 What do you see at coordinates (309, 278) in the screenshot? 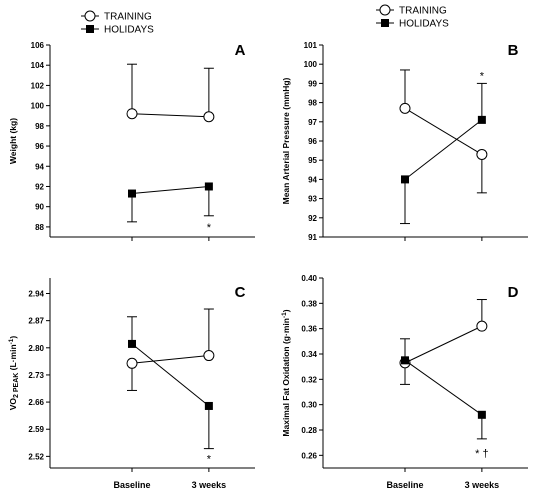
I see `y-tick-label: 0.40` at bounding box center [309, 278].